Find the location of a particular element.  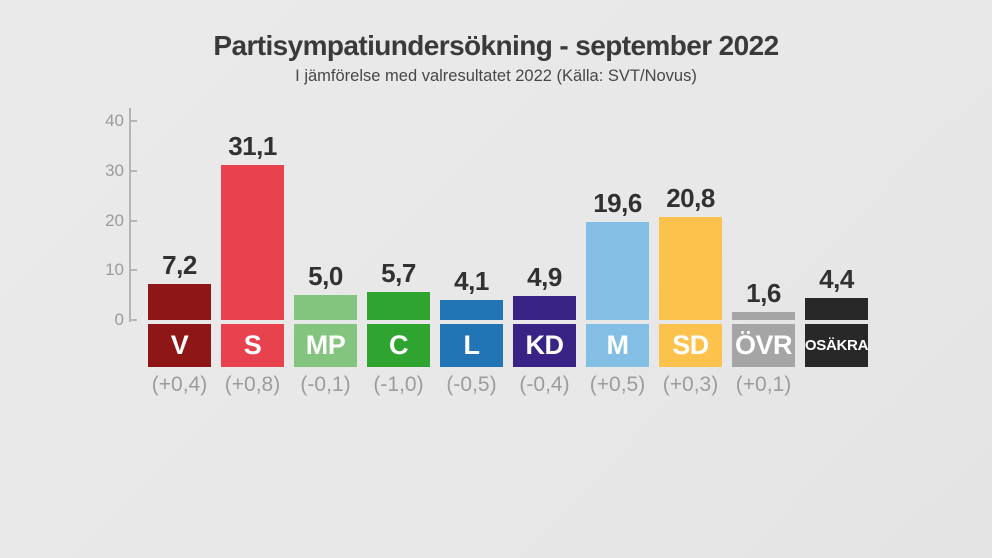

bar-region: 20,8 is located at coordinates (690, 220).